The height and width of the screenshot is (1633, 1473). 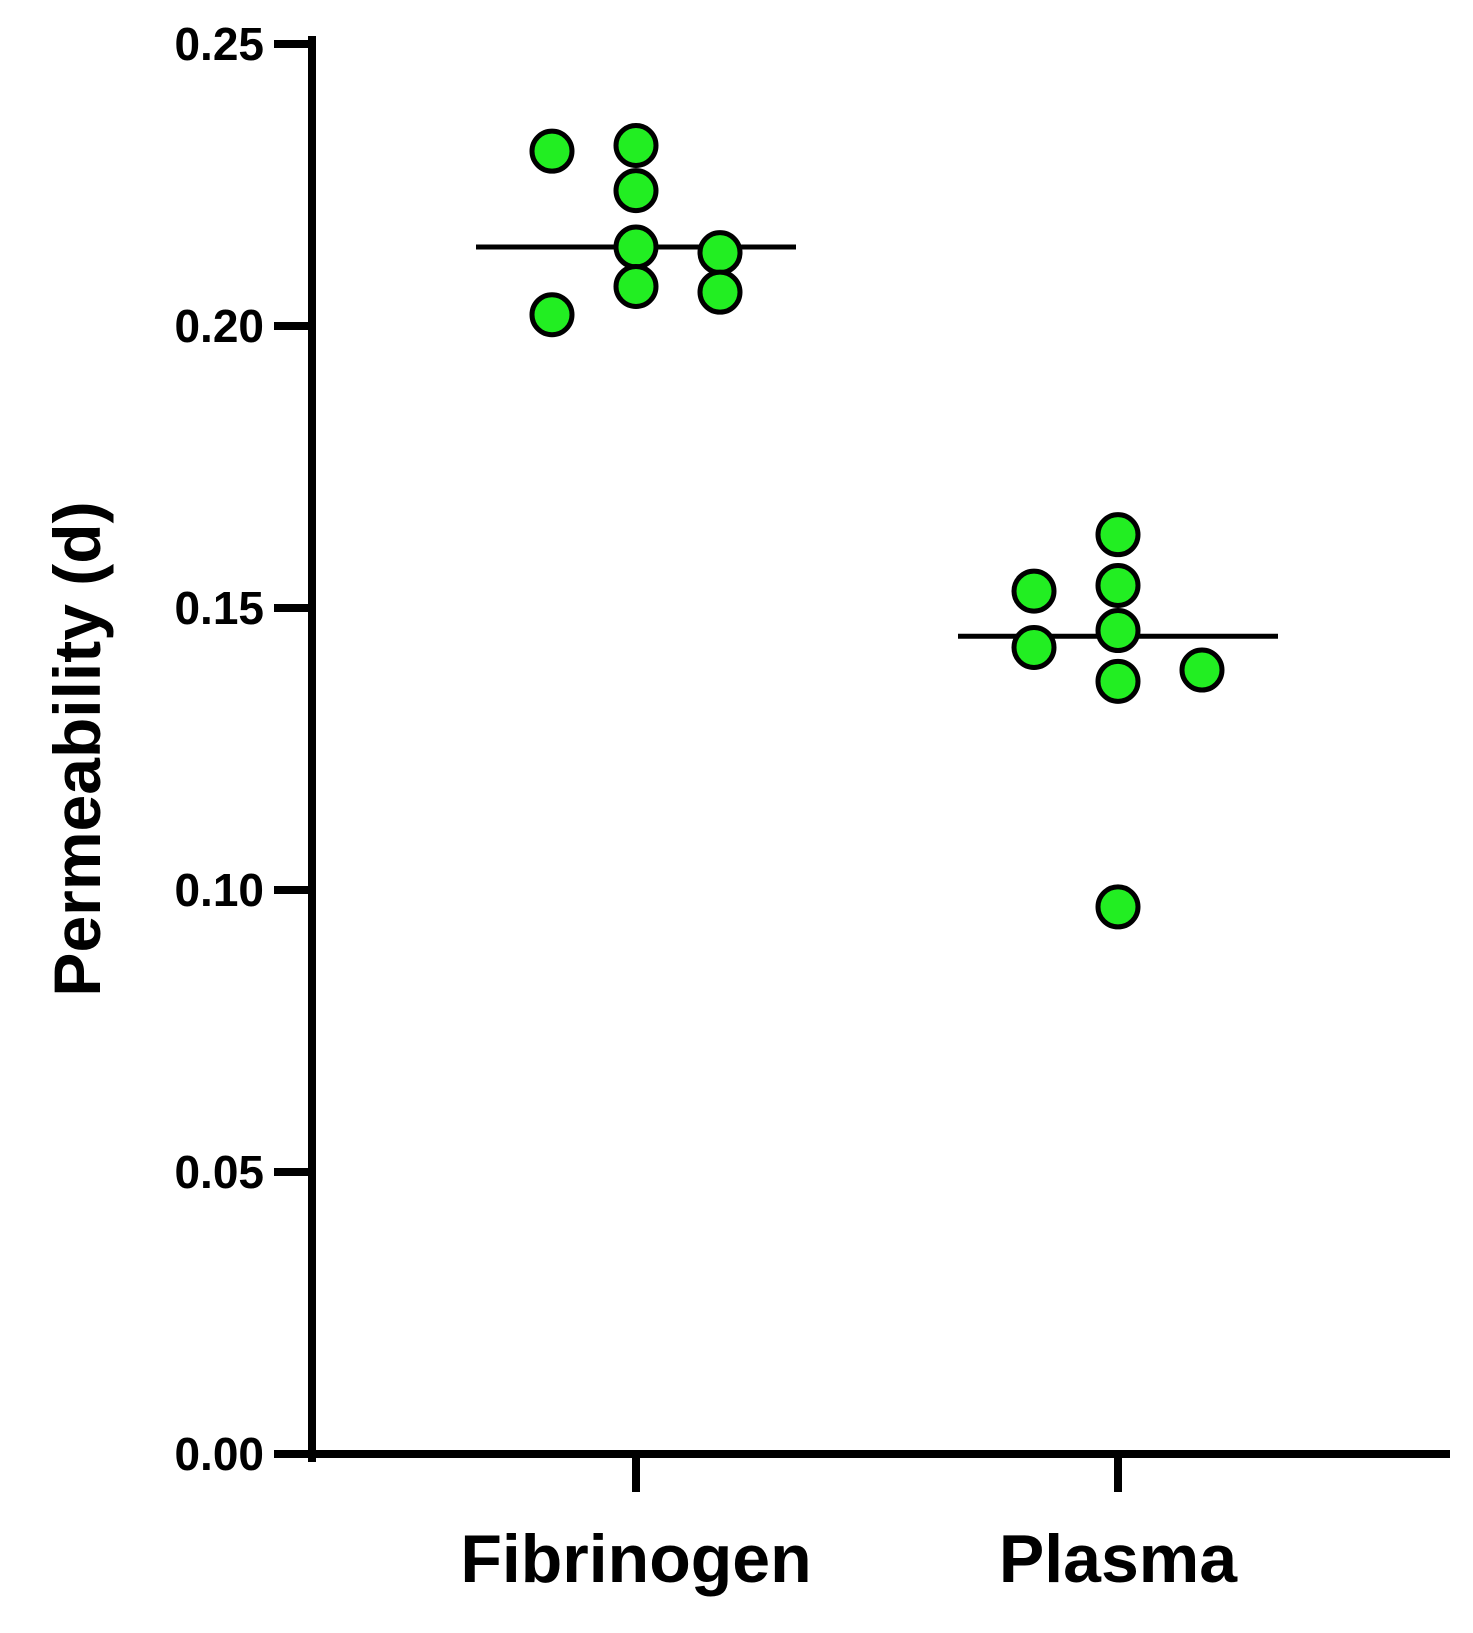 What do you see at coordinates (635, 1559) in the screenshot?
I see `x-tick-label: Fibrinogen` at bounding box center [635, 1559].